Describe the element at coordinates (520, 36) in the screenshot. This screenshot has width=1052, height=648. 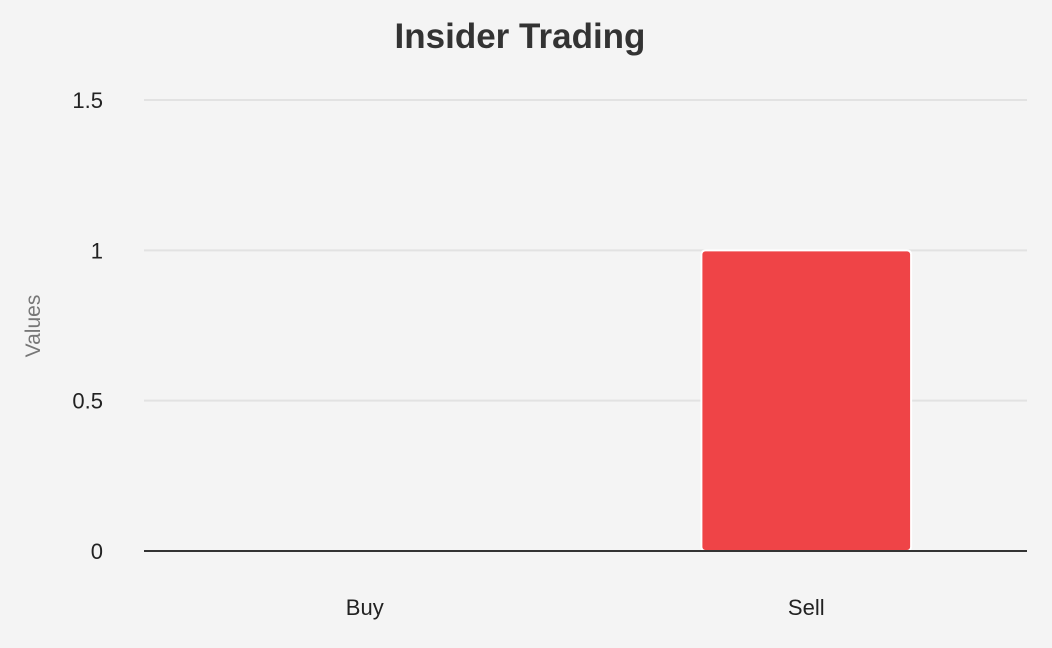
I see `chart-title: Insider Trading` at that location.